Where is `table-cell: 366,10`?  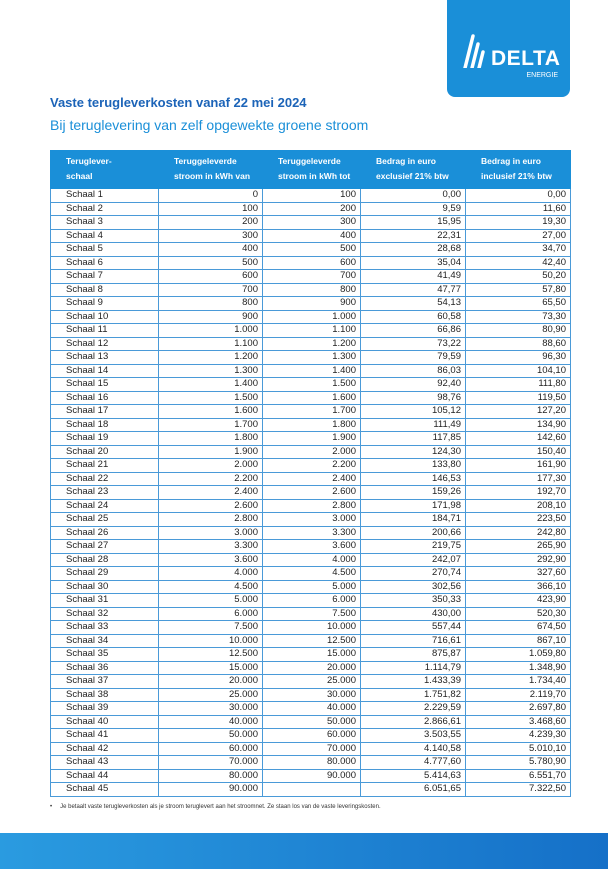
table-cell: 366,10 is located at coordinates (518, 586).